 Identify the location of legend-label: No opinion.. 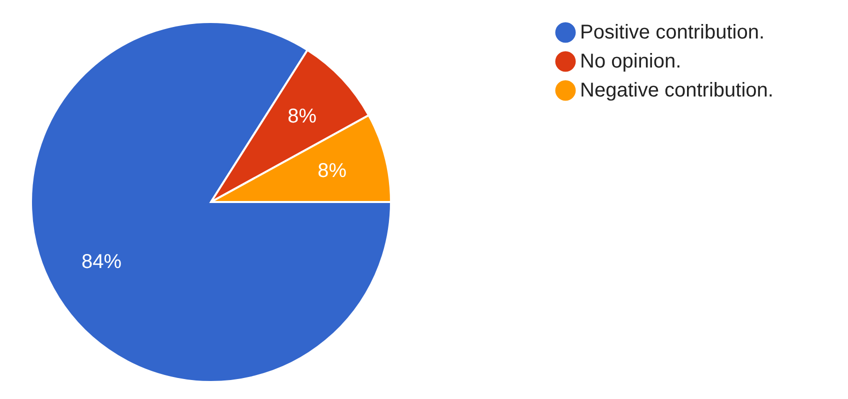
(631, 61).